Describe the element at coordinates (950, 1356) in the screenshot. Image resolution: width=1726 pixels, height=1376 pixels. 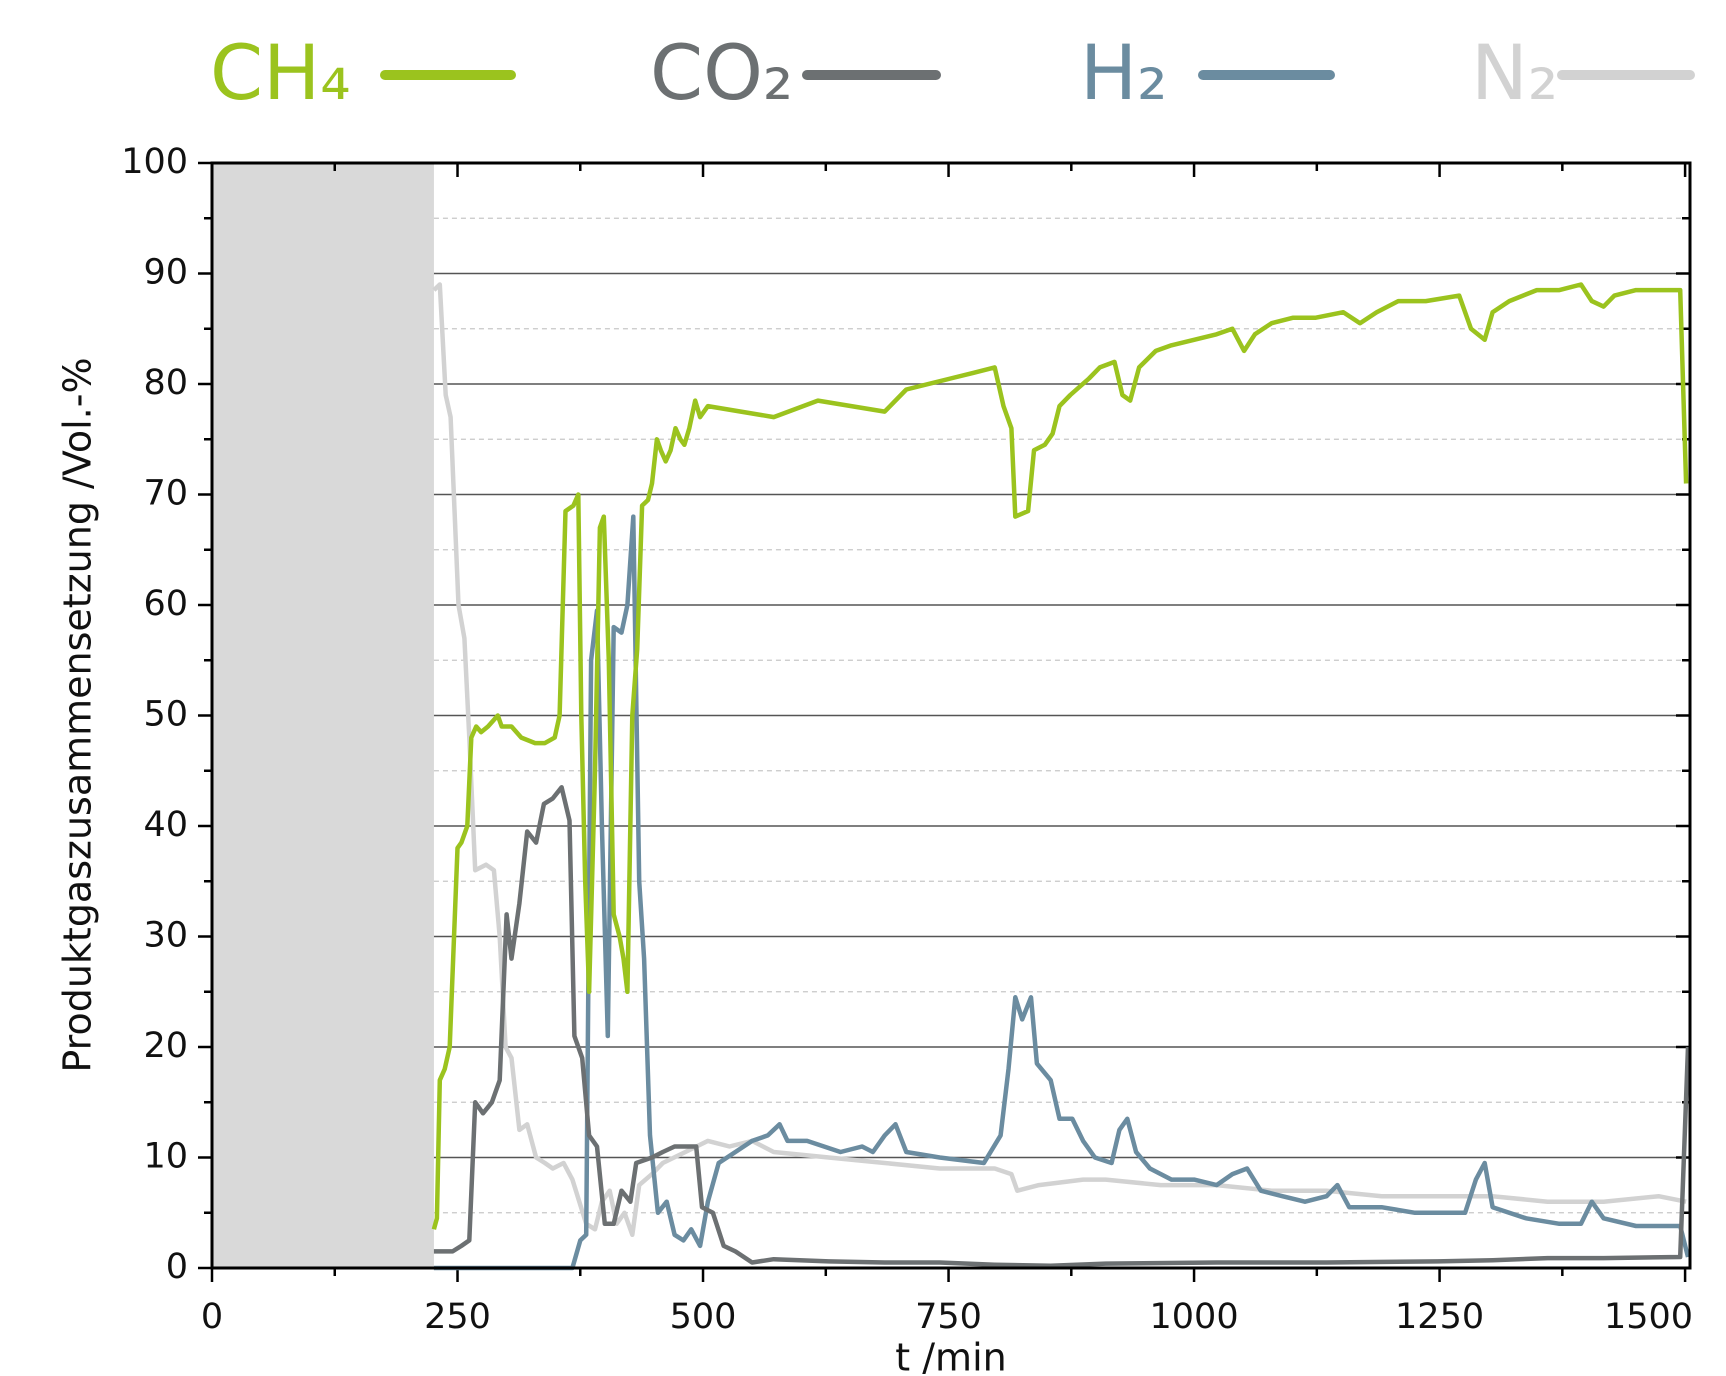
I see `x-axis-label: t /min` at that location.